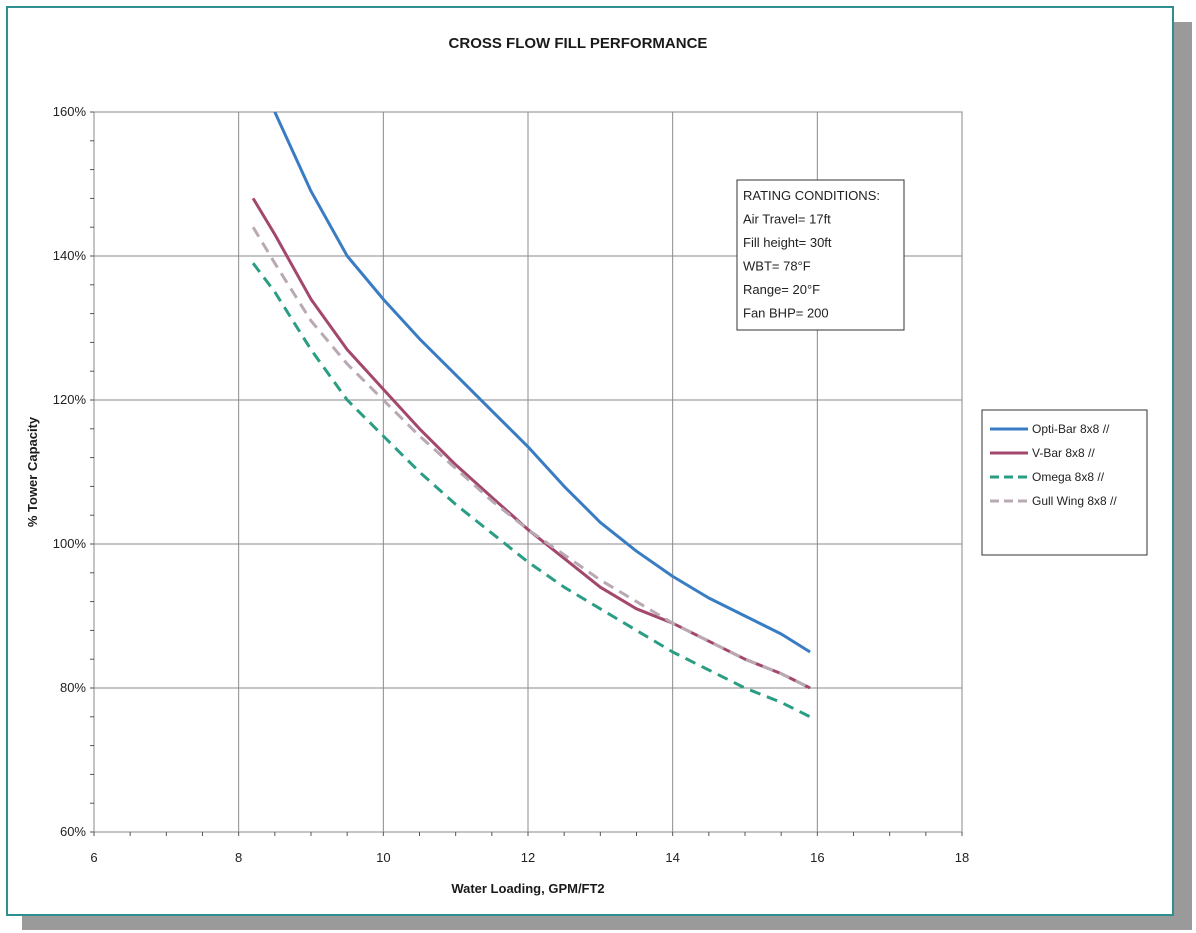 The width and height of the screenshot is (1196, 933). I want to click on legend-label: Omega 8x8 //, so click(1068, 477).